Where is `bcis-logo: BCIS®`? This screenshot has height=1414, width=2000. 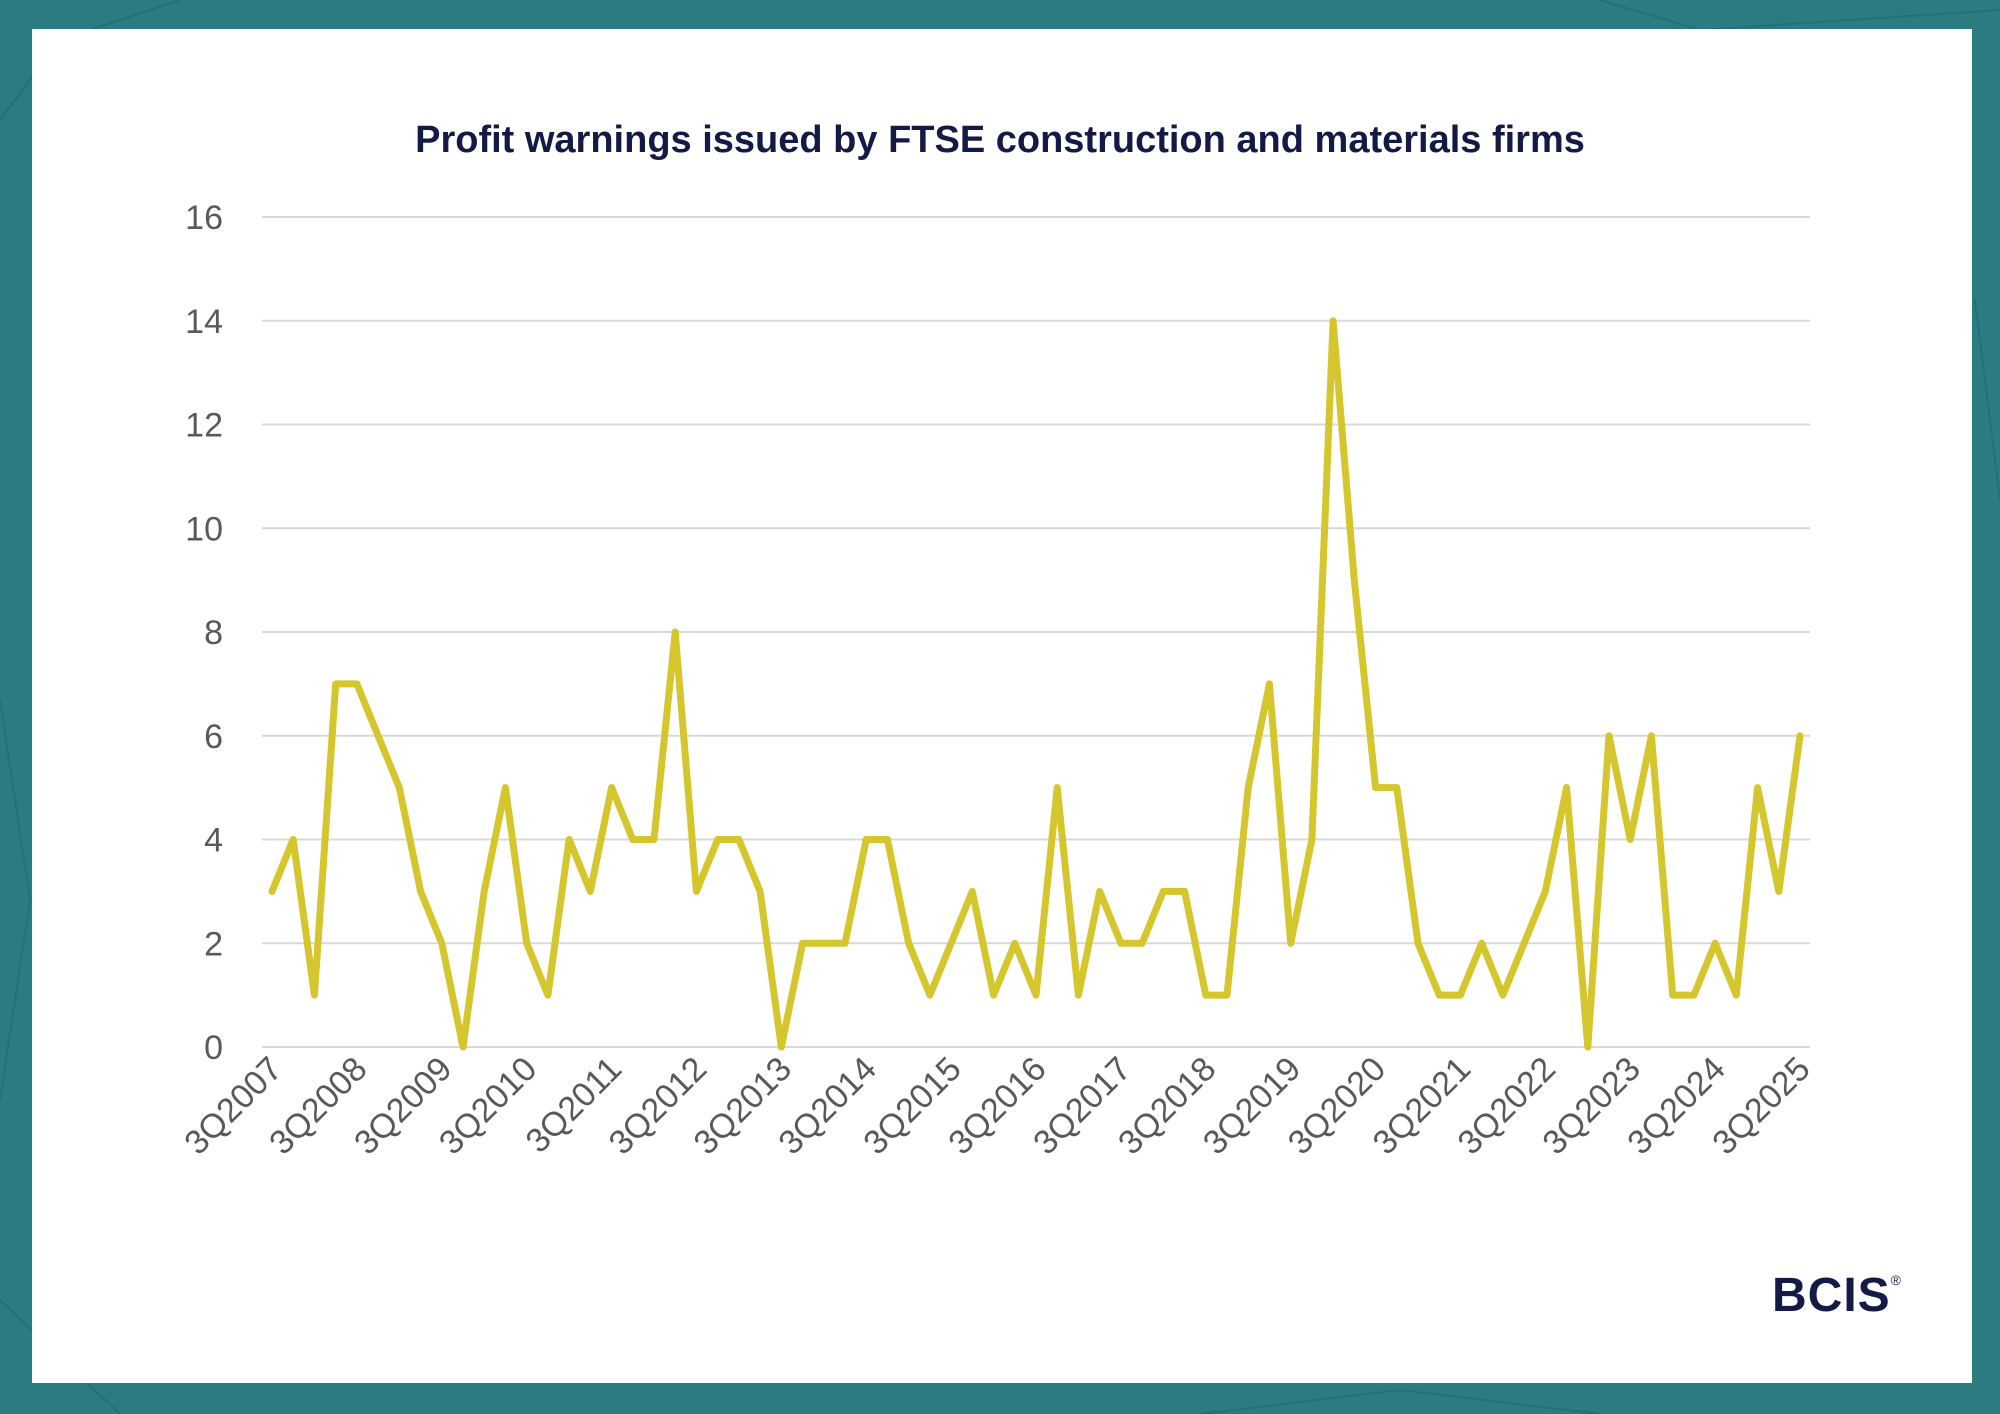
bcis-logo: BCIS® is located at coordinates (1837, 1295).